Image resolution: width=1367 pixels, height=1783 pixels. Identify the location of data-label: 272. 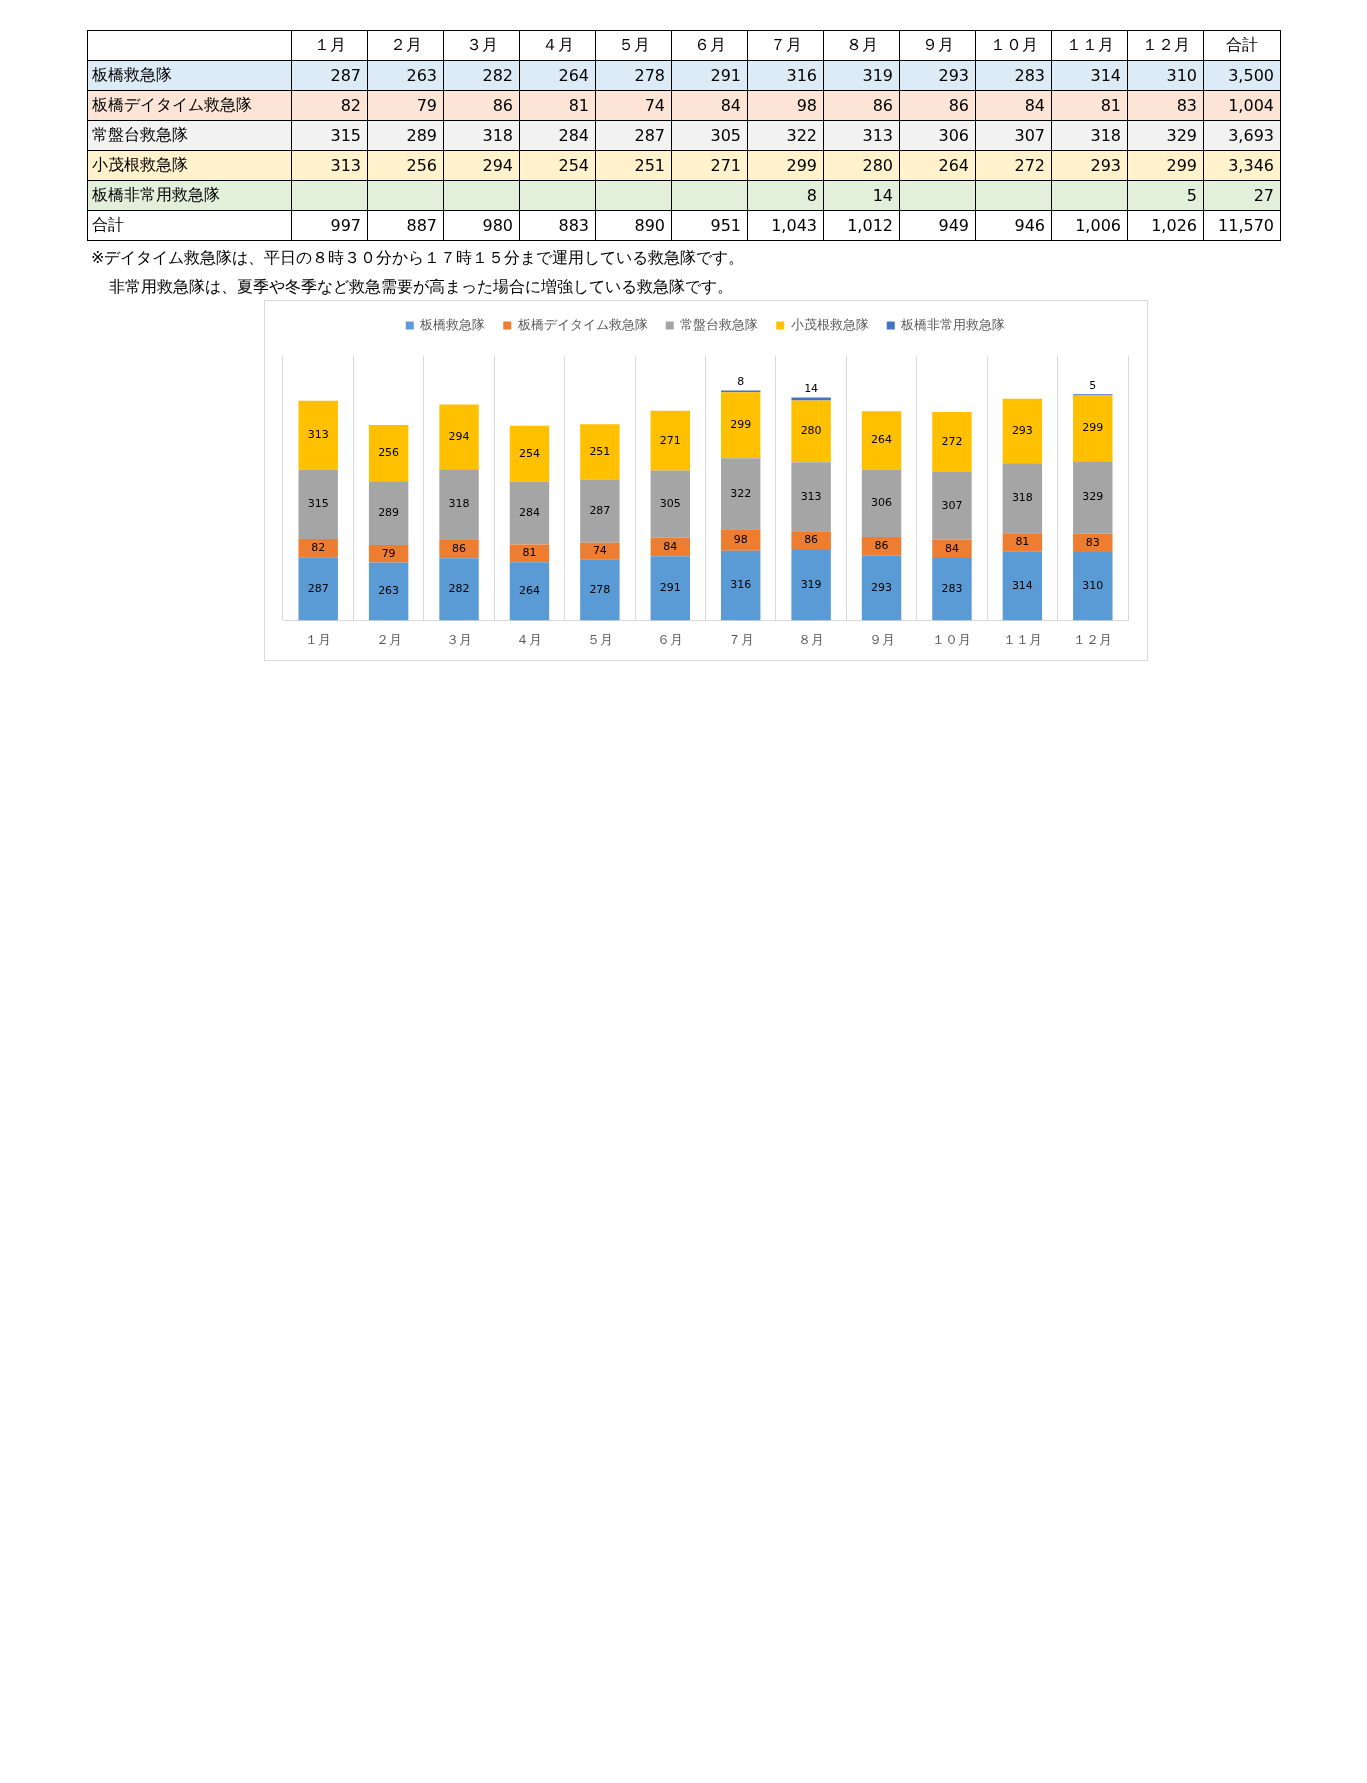
(952, 441).